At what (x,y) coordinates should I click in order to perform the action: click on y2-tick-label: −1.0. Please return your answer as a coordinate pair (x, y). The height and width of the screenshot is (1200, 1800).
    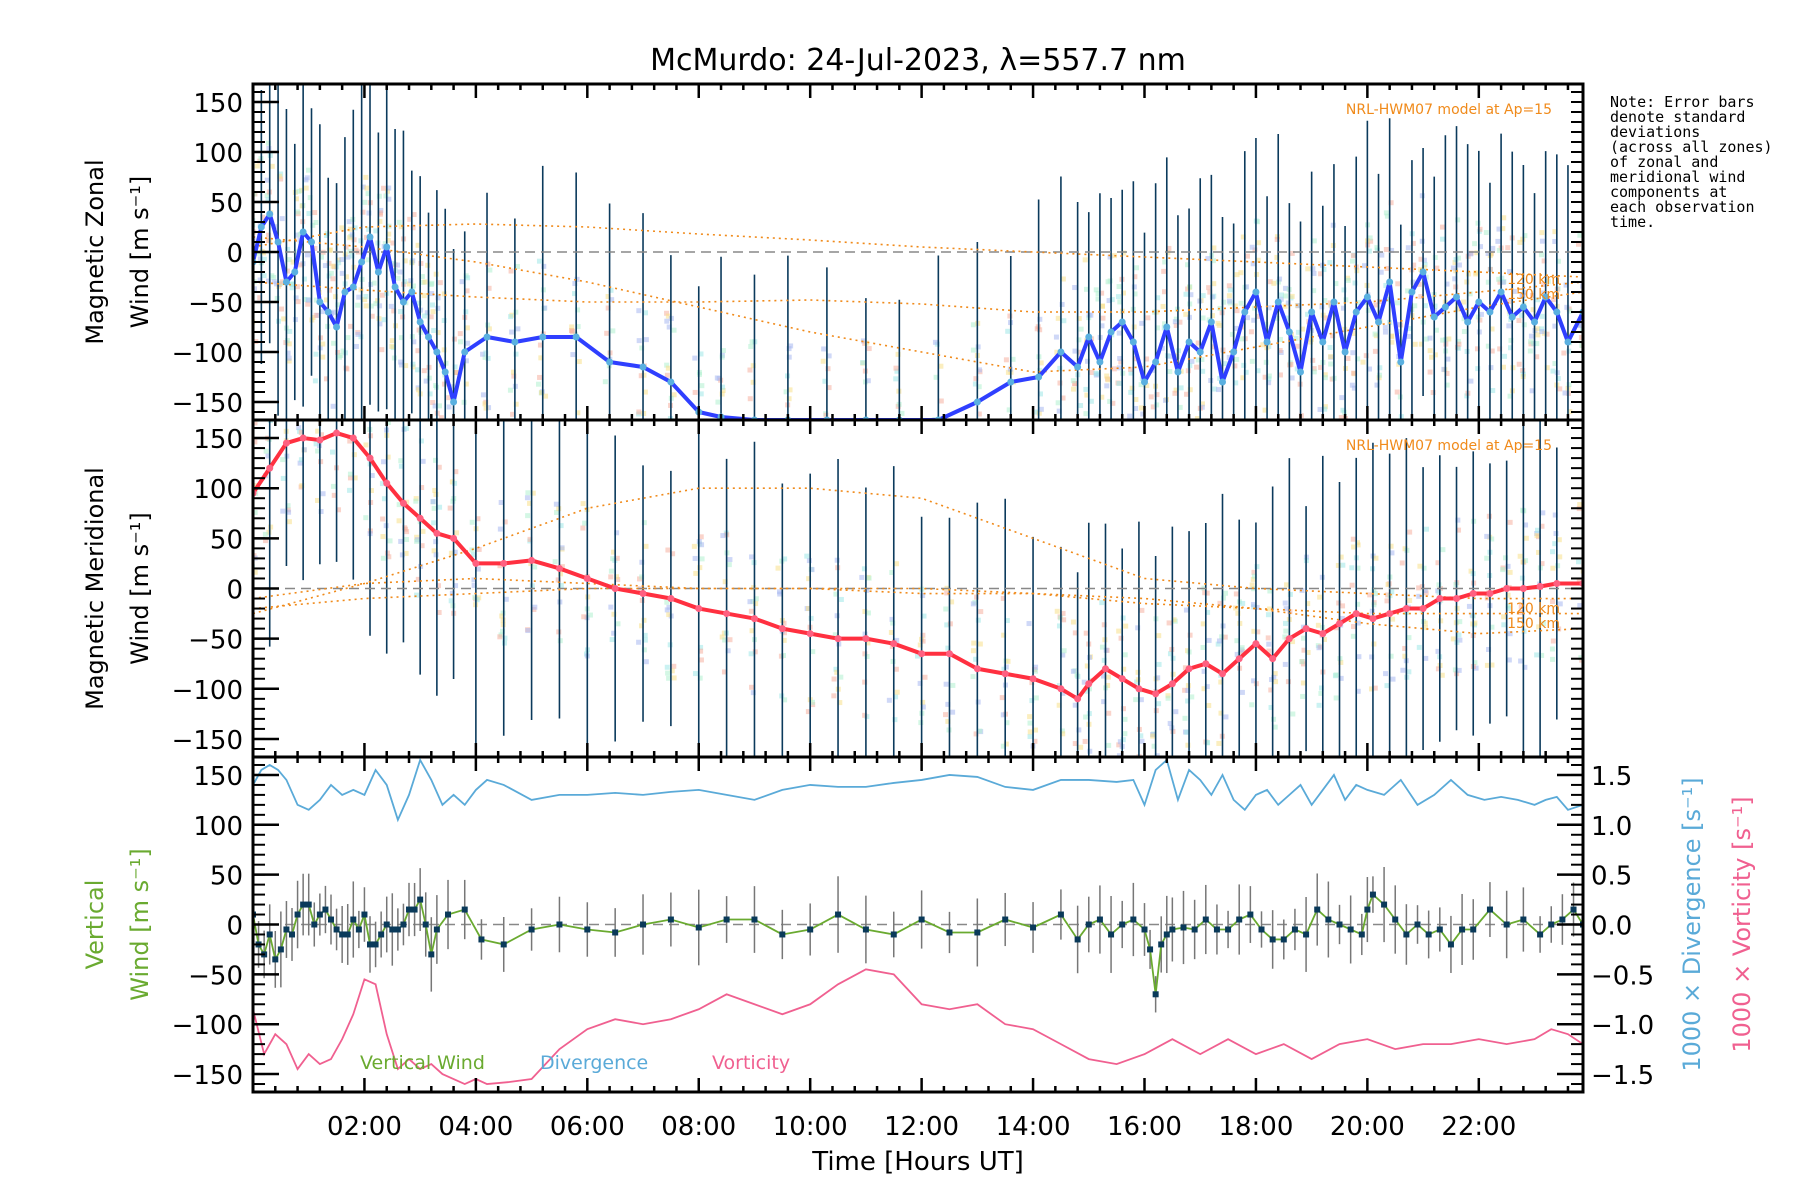
    Looking at the image, I should click on (1622, 1026).